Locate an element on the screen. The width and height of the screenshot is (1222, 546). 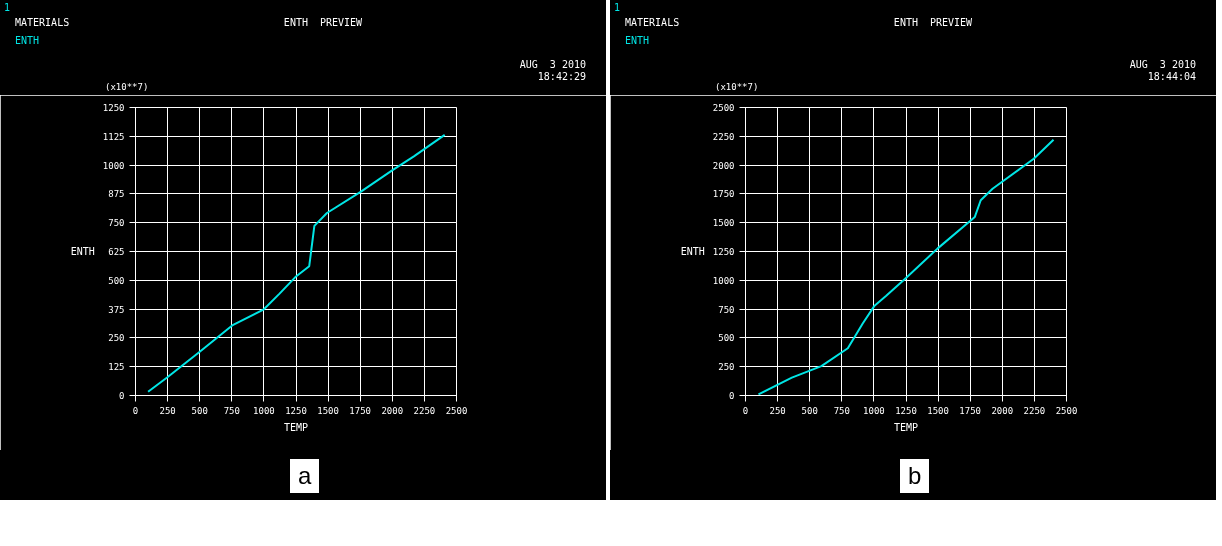
text: 18:44:04 is located at coordinates (1171, 77).